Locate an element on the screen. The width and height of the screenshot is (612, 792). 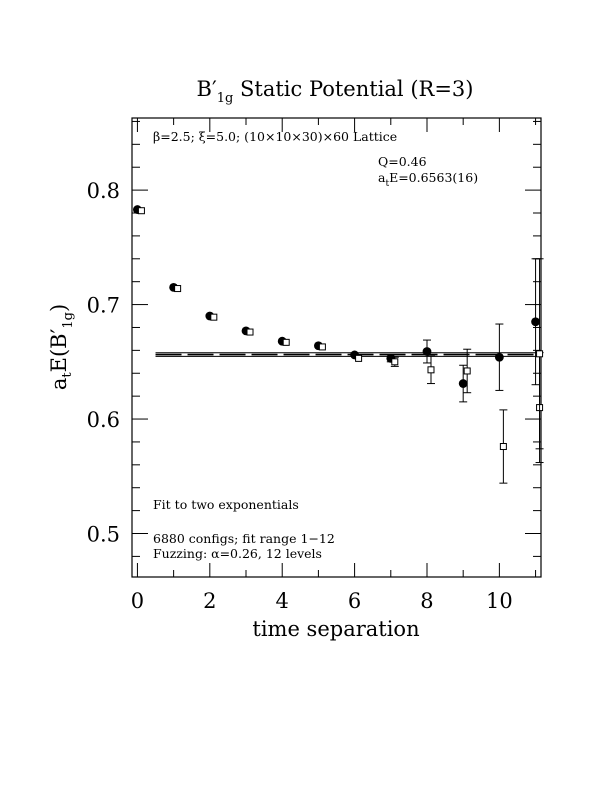
x-tick-label: 0 is located at coordinates (137, 601).